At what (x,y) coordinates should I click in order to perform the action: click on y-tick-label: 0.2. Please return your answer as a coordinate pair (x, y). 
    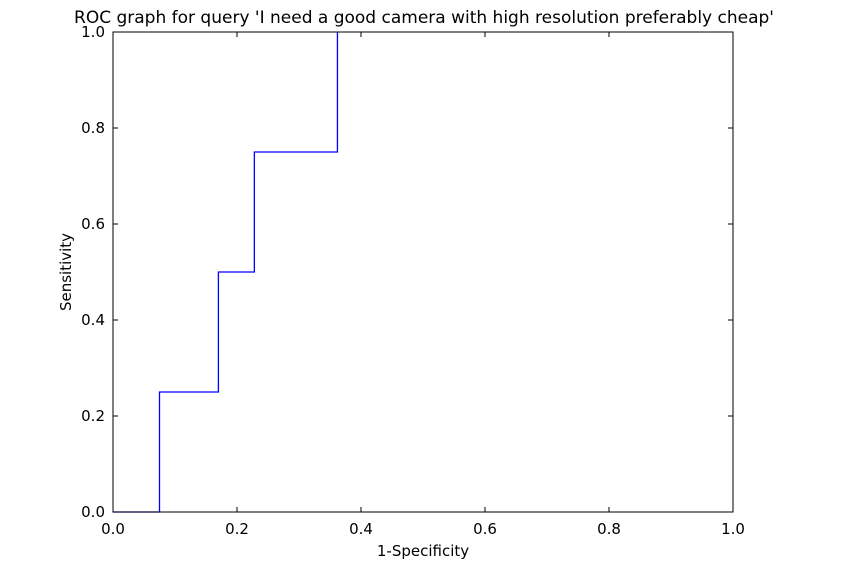
    Looking at the image, I should click on (93, 416).